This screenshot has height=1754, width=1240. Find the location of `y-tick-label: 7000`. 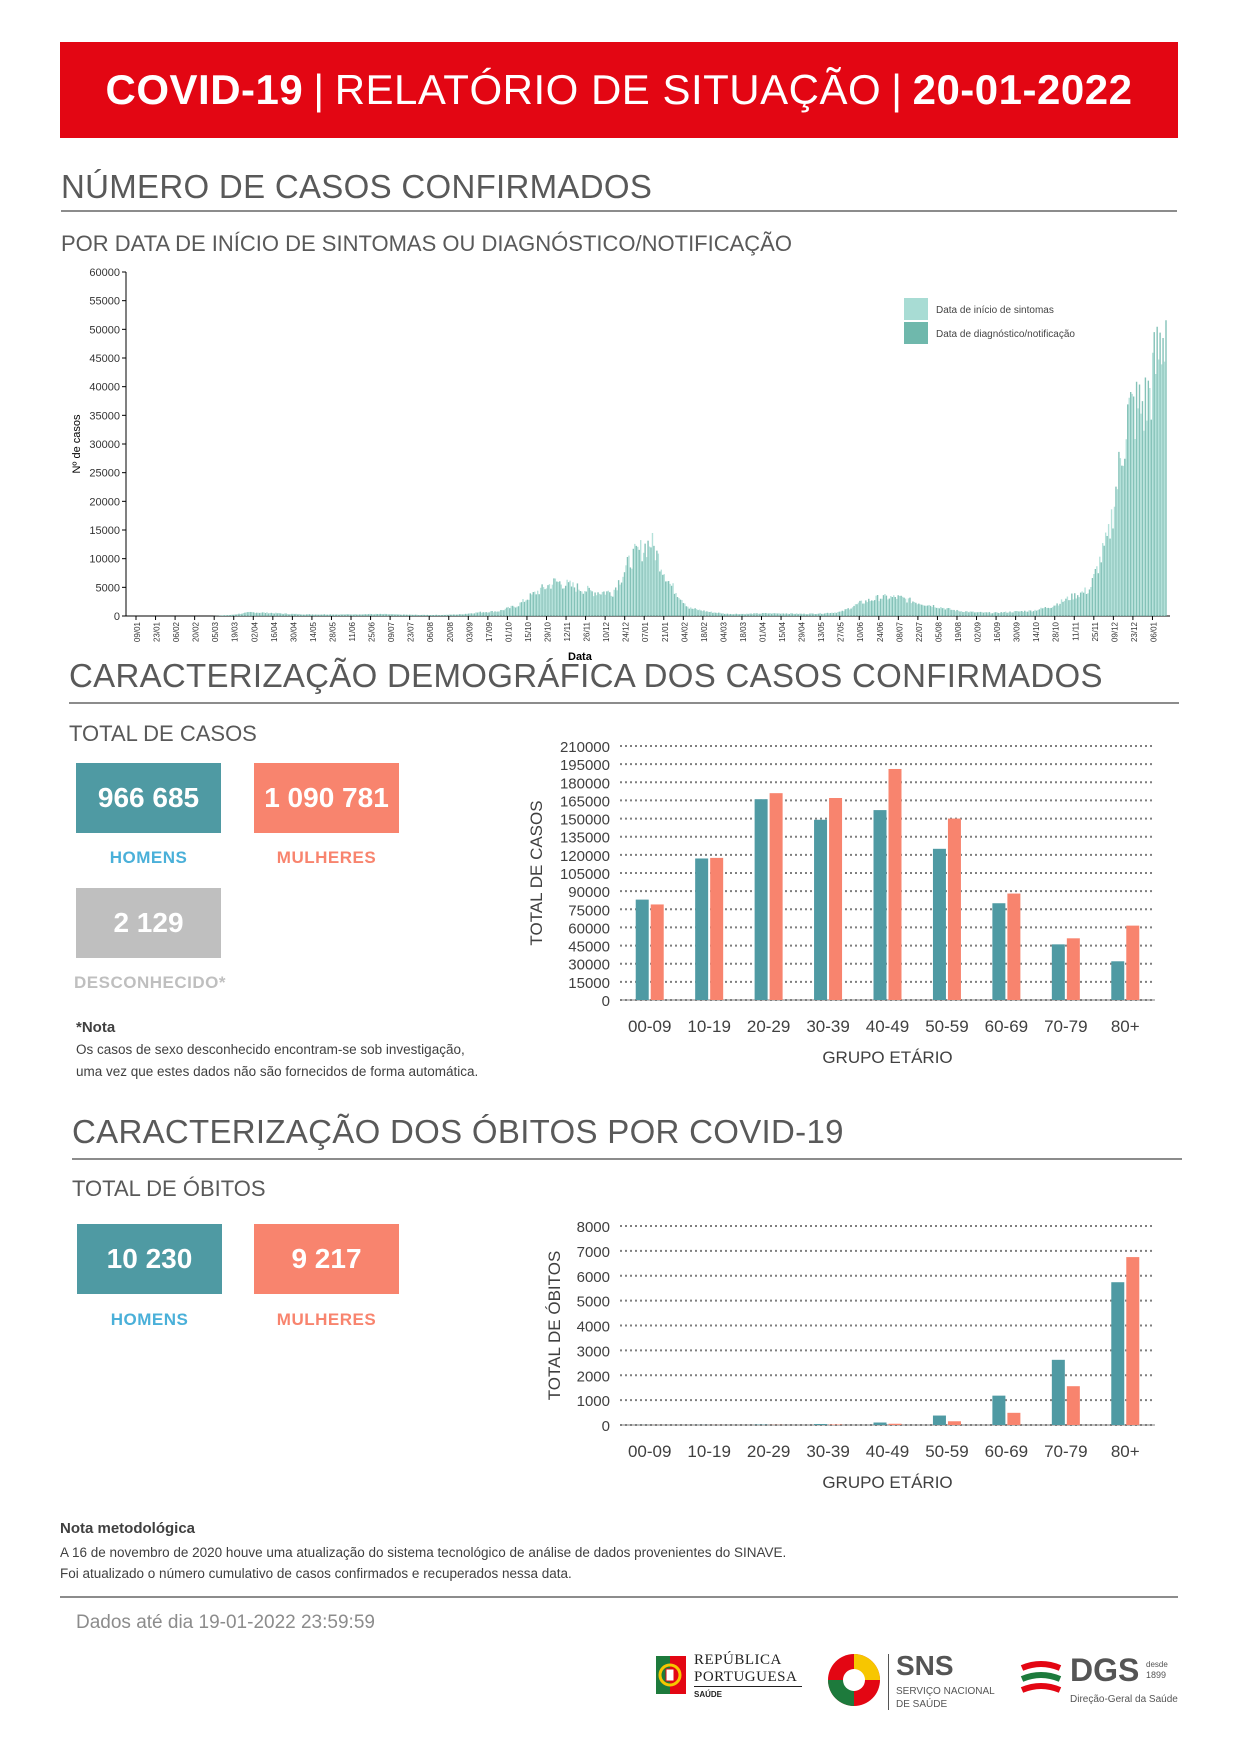

y-tick-label: 7000 is located at coordinates (593, 1252).